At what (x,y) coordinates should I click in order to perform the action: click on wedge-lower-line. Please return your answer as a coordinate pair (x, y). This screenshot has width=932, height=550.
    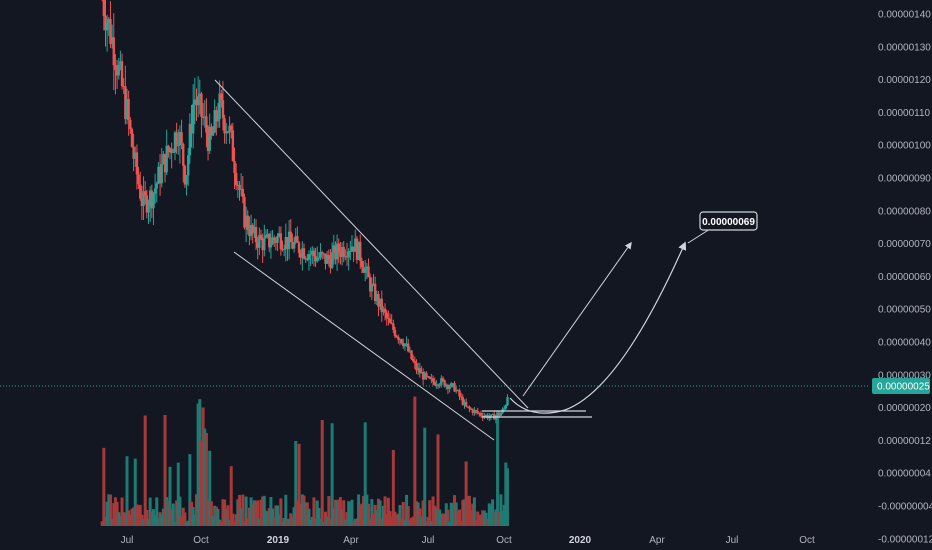
    Looking at the image, I should click on (364, 346).